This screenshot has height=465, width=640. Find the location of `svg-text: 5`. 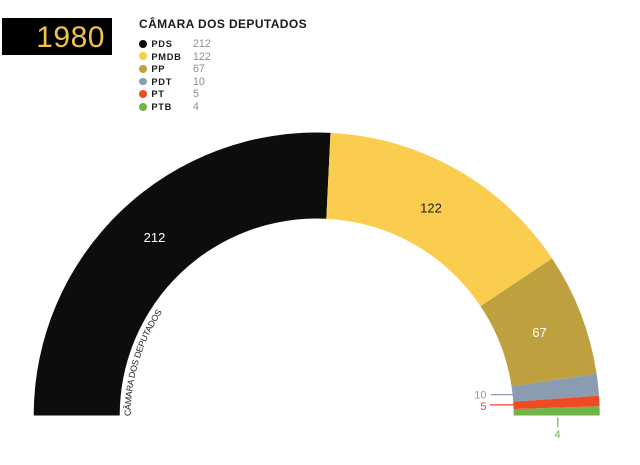

svg-text: 5 is located at coordinates (483, 407).